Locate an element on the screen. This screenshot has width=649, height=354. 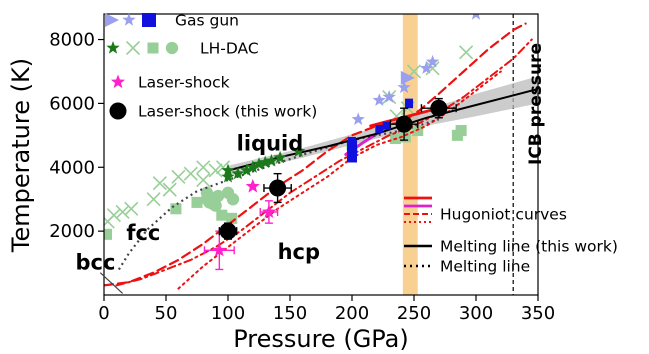
x-tick-label: 250 is located at coordinates (414, 313).